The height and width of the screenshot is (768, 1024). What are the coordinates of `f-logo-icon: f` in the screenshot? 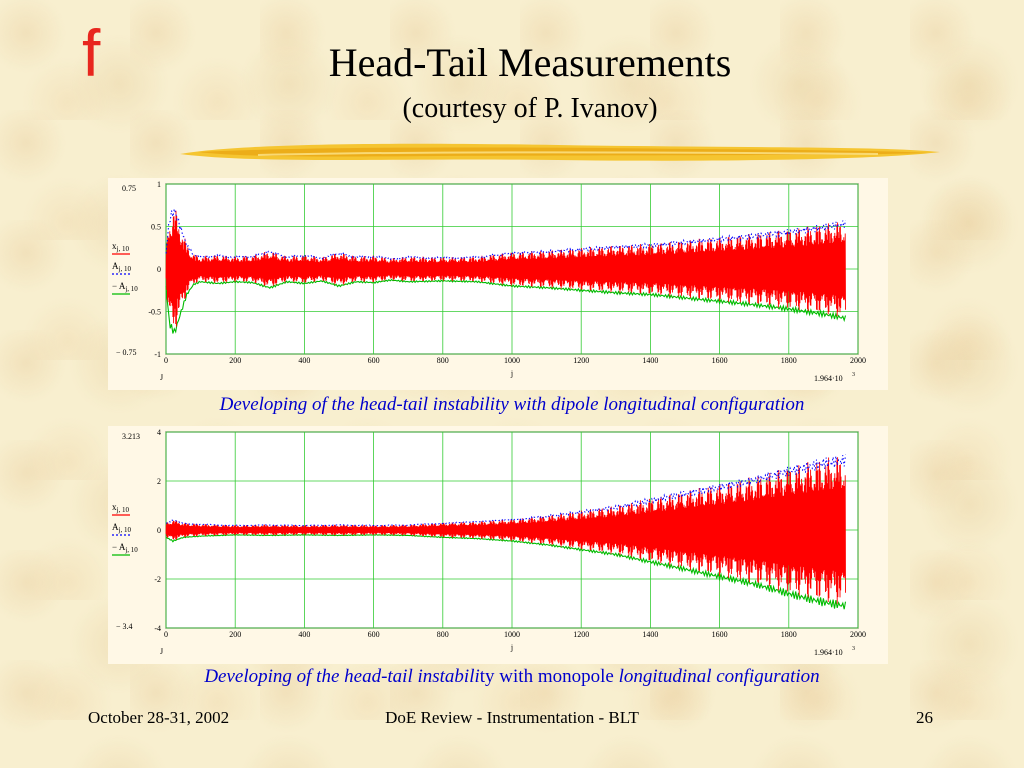 It's located at (91, 53).